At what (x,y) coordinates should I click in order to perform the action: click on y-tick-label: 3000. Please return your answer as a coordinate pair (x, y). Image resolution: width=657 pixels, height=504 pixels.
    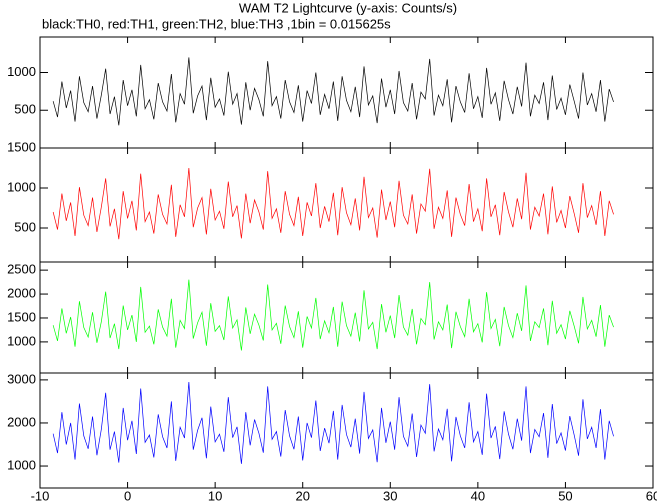
    Looking at the image, I should click on (21, 378).